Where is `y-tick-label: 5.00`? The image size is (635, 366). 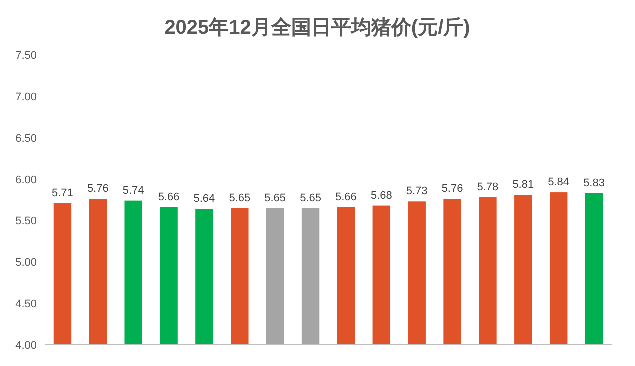
y-tick-label: 5.00 is located at coordinates (26, 263).